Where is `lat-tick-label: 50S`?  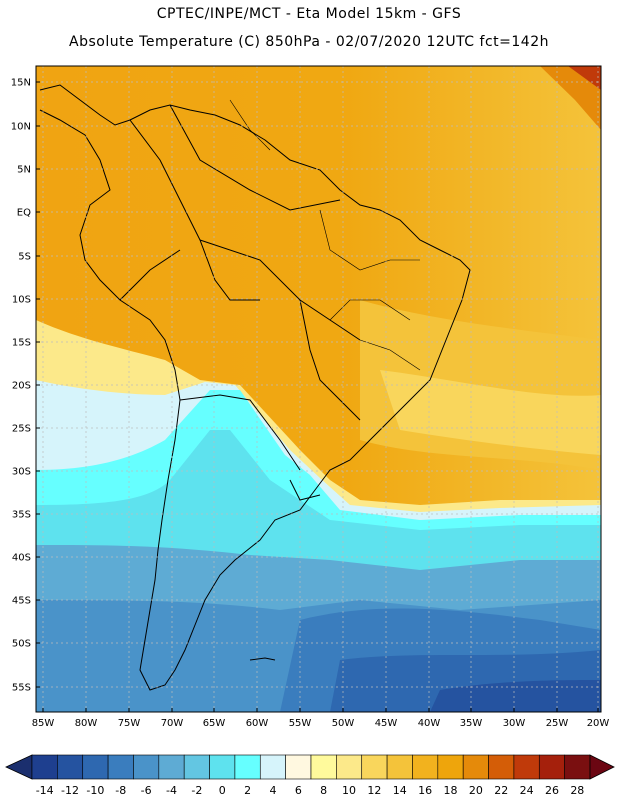
lat-tick-label: 50S is located at coordinates (21, 644).